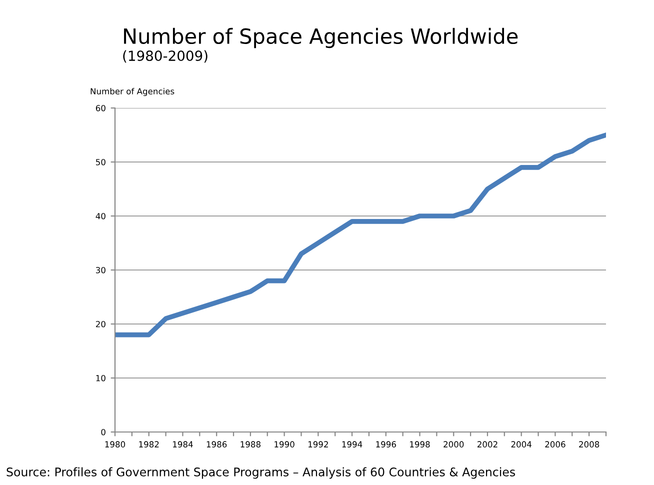 The width and height of the screenshot is (654, 485). What do you see at coordinates (101, 162) in the screenshot?
I see `y-tick-label: 50` at bounding box center [101, 162].